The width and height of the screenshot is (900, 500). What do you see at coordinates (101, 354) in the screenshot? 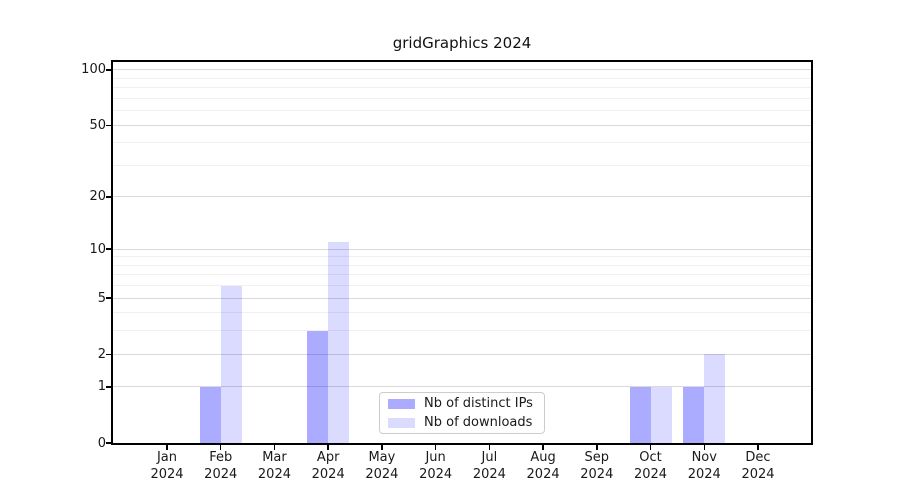
I see `y-tick-label-2: 2` at bounding box center [101, 354].